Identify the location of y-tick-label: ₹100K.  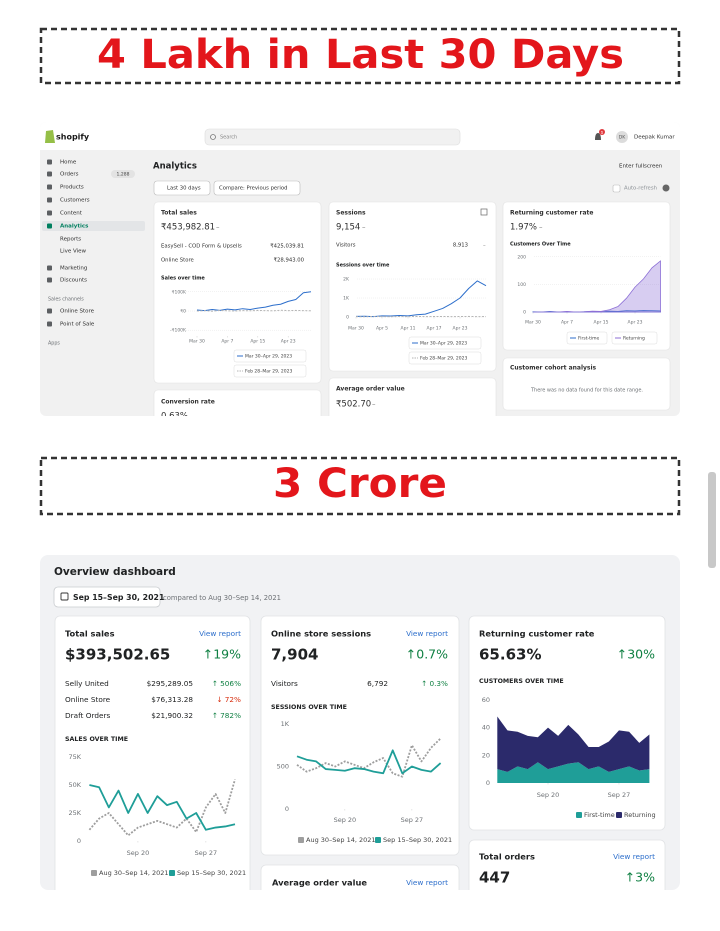
(179, 292).